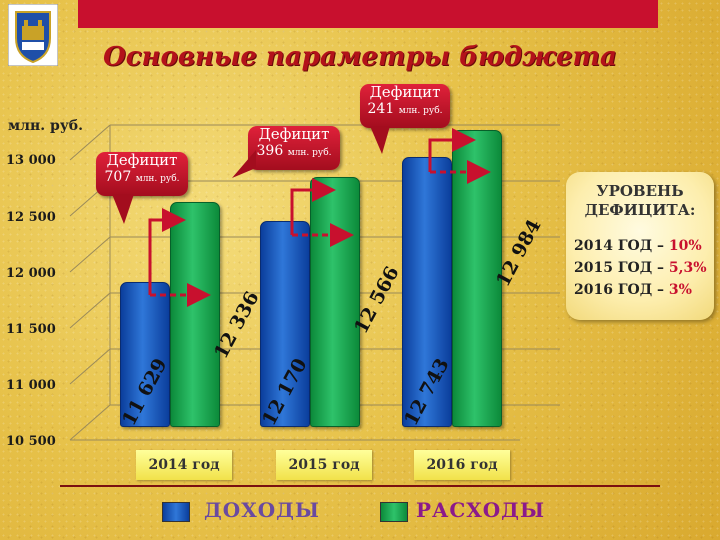 The image size is (720, 540). I want to click on deficit-value: 707, so click(118, 177).